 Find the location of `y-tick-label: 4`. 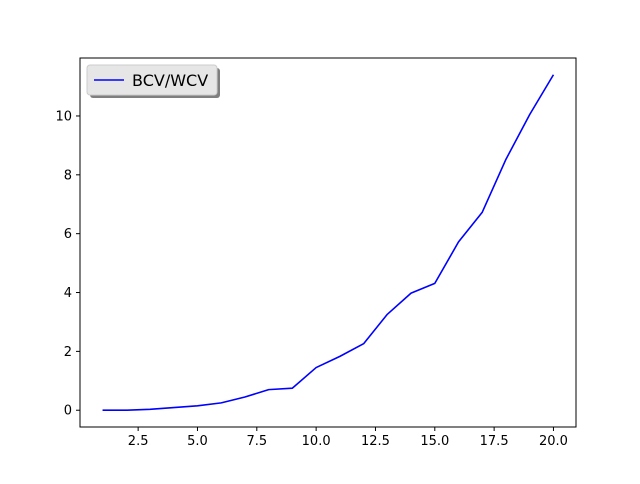

y-tick-label: 4 is located at coordinates (68, 293).